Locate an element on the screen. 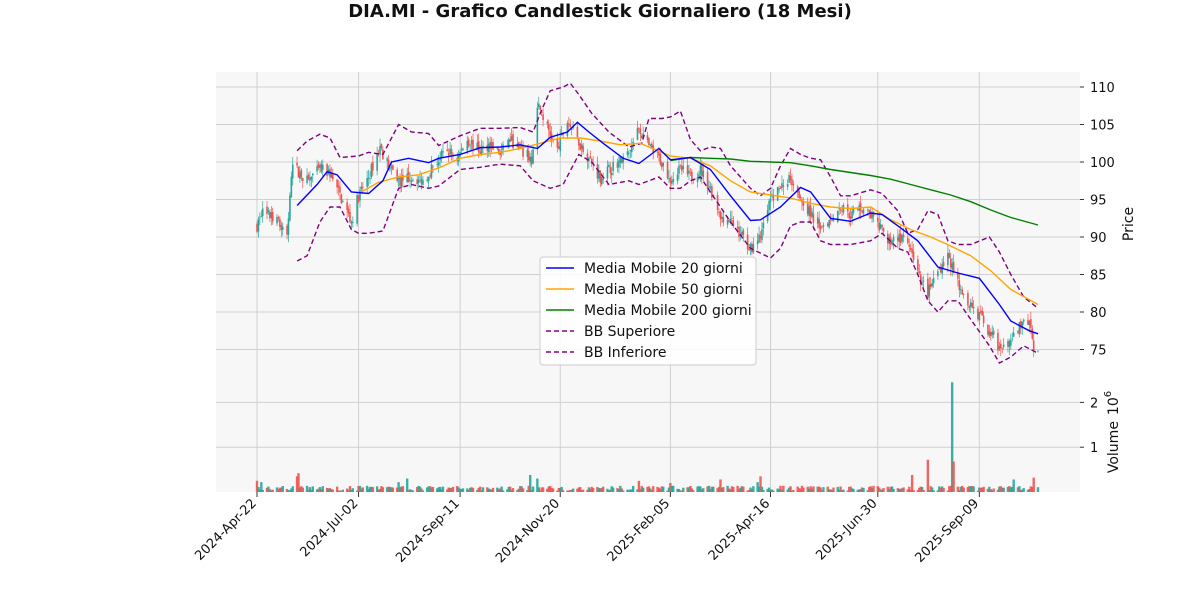  volume-tick-label: 1 is located at coordinates (1094, 448).